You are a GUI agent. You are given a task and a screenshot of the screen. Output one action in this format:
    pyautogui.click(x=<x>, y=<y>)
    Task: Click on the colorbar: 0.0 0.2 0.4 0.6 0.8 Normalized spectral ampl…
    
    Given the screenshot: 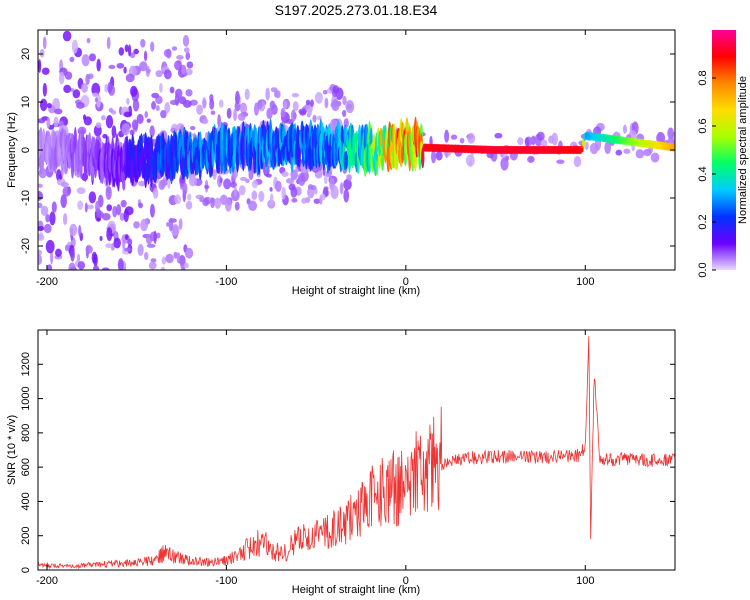 What is the action you would take?
    pyautogui.click(x=723, y=154)
    